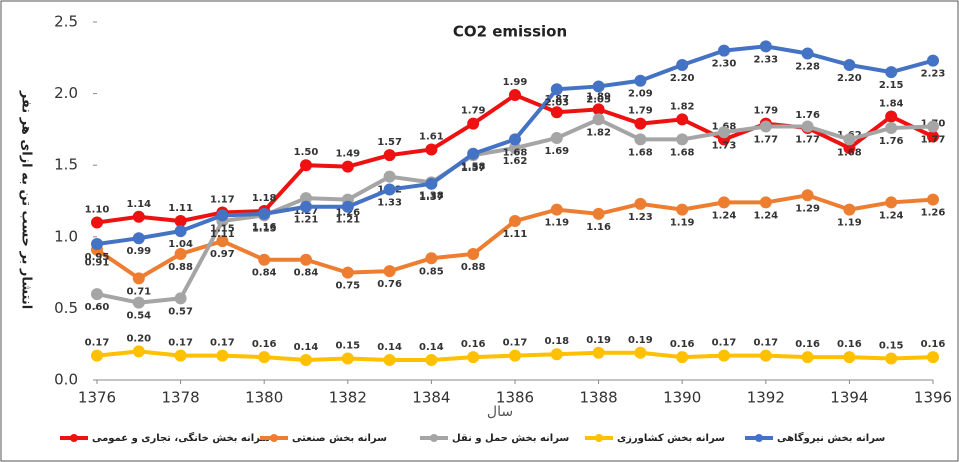 Image resolution: width=959 pixels, height=462 pixels. I want to click on value-label: 1.11, so click(515, 234).